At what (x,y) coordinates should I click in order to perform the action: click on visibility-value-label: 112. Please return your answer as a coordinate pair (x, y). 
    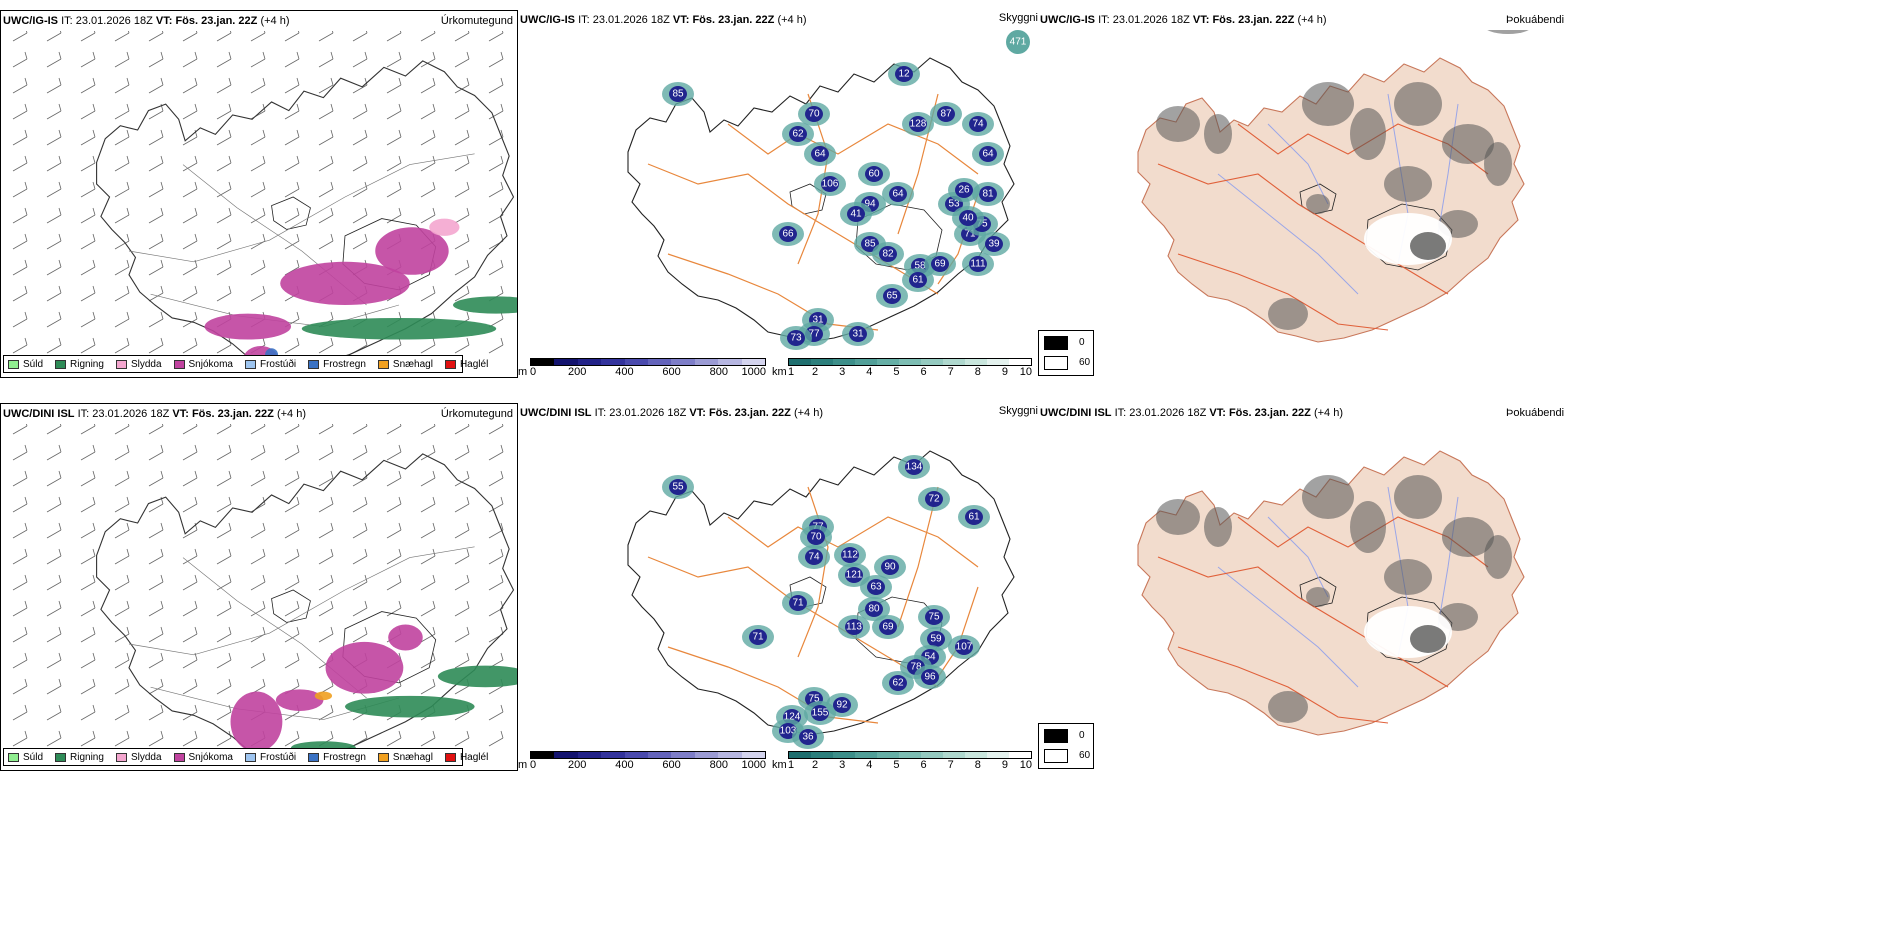
    Looking at the image, I should click on (850, 555).